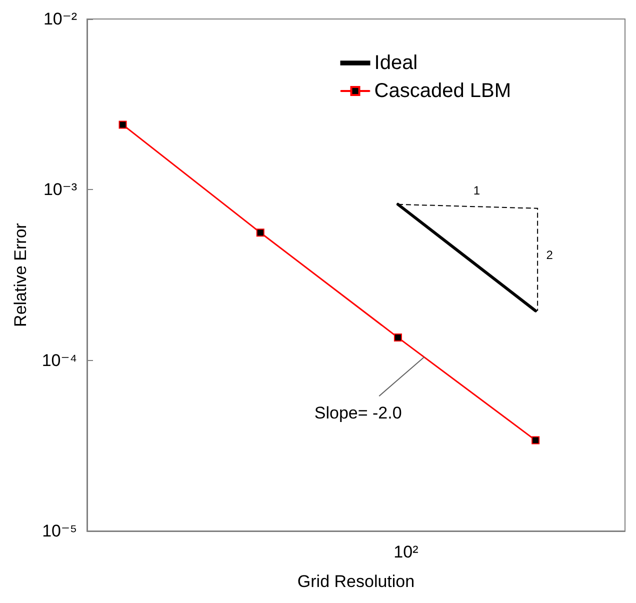 This screenshot has width=636, height=603. I want to click on y-tick-label: 10⁻⁴, so click(59, 360).